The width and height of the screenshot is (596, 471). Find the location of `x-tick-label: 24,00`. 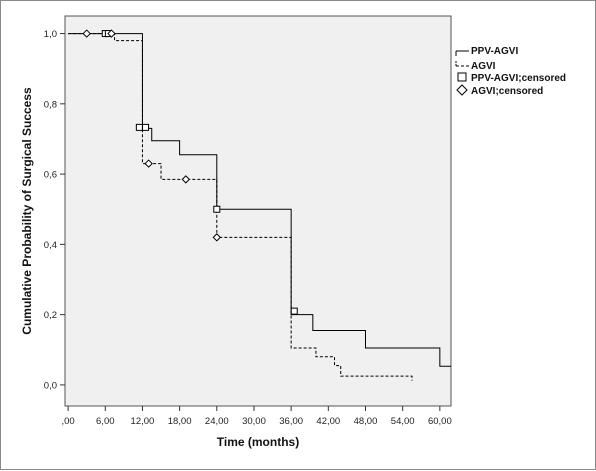

x-tick-label: 24,00 is located at coordinates (217, 421).